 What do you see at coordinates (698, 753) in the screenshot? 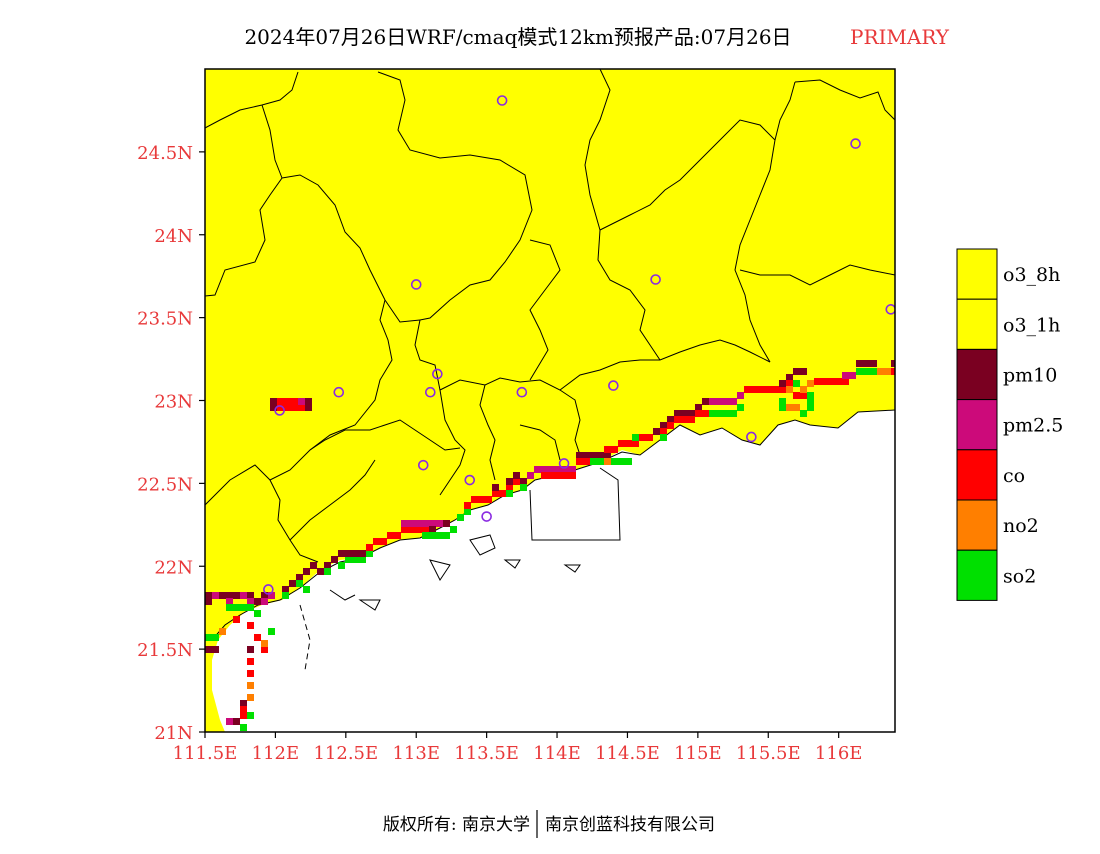
I see `lon-tick-label: 115E` at bounding box center [698, 753].